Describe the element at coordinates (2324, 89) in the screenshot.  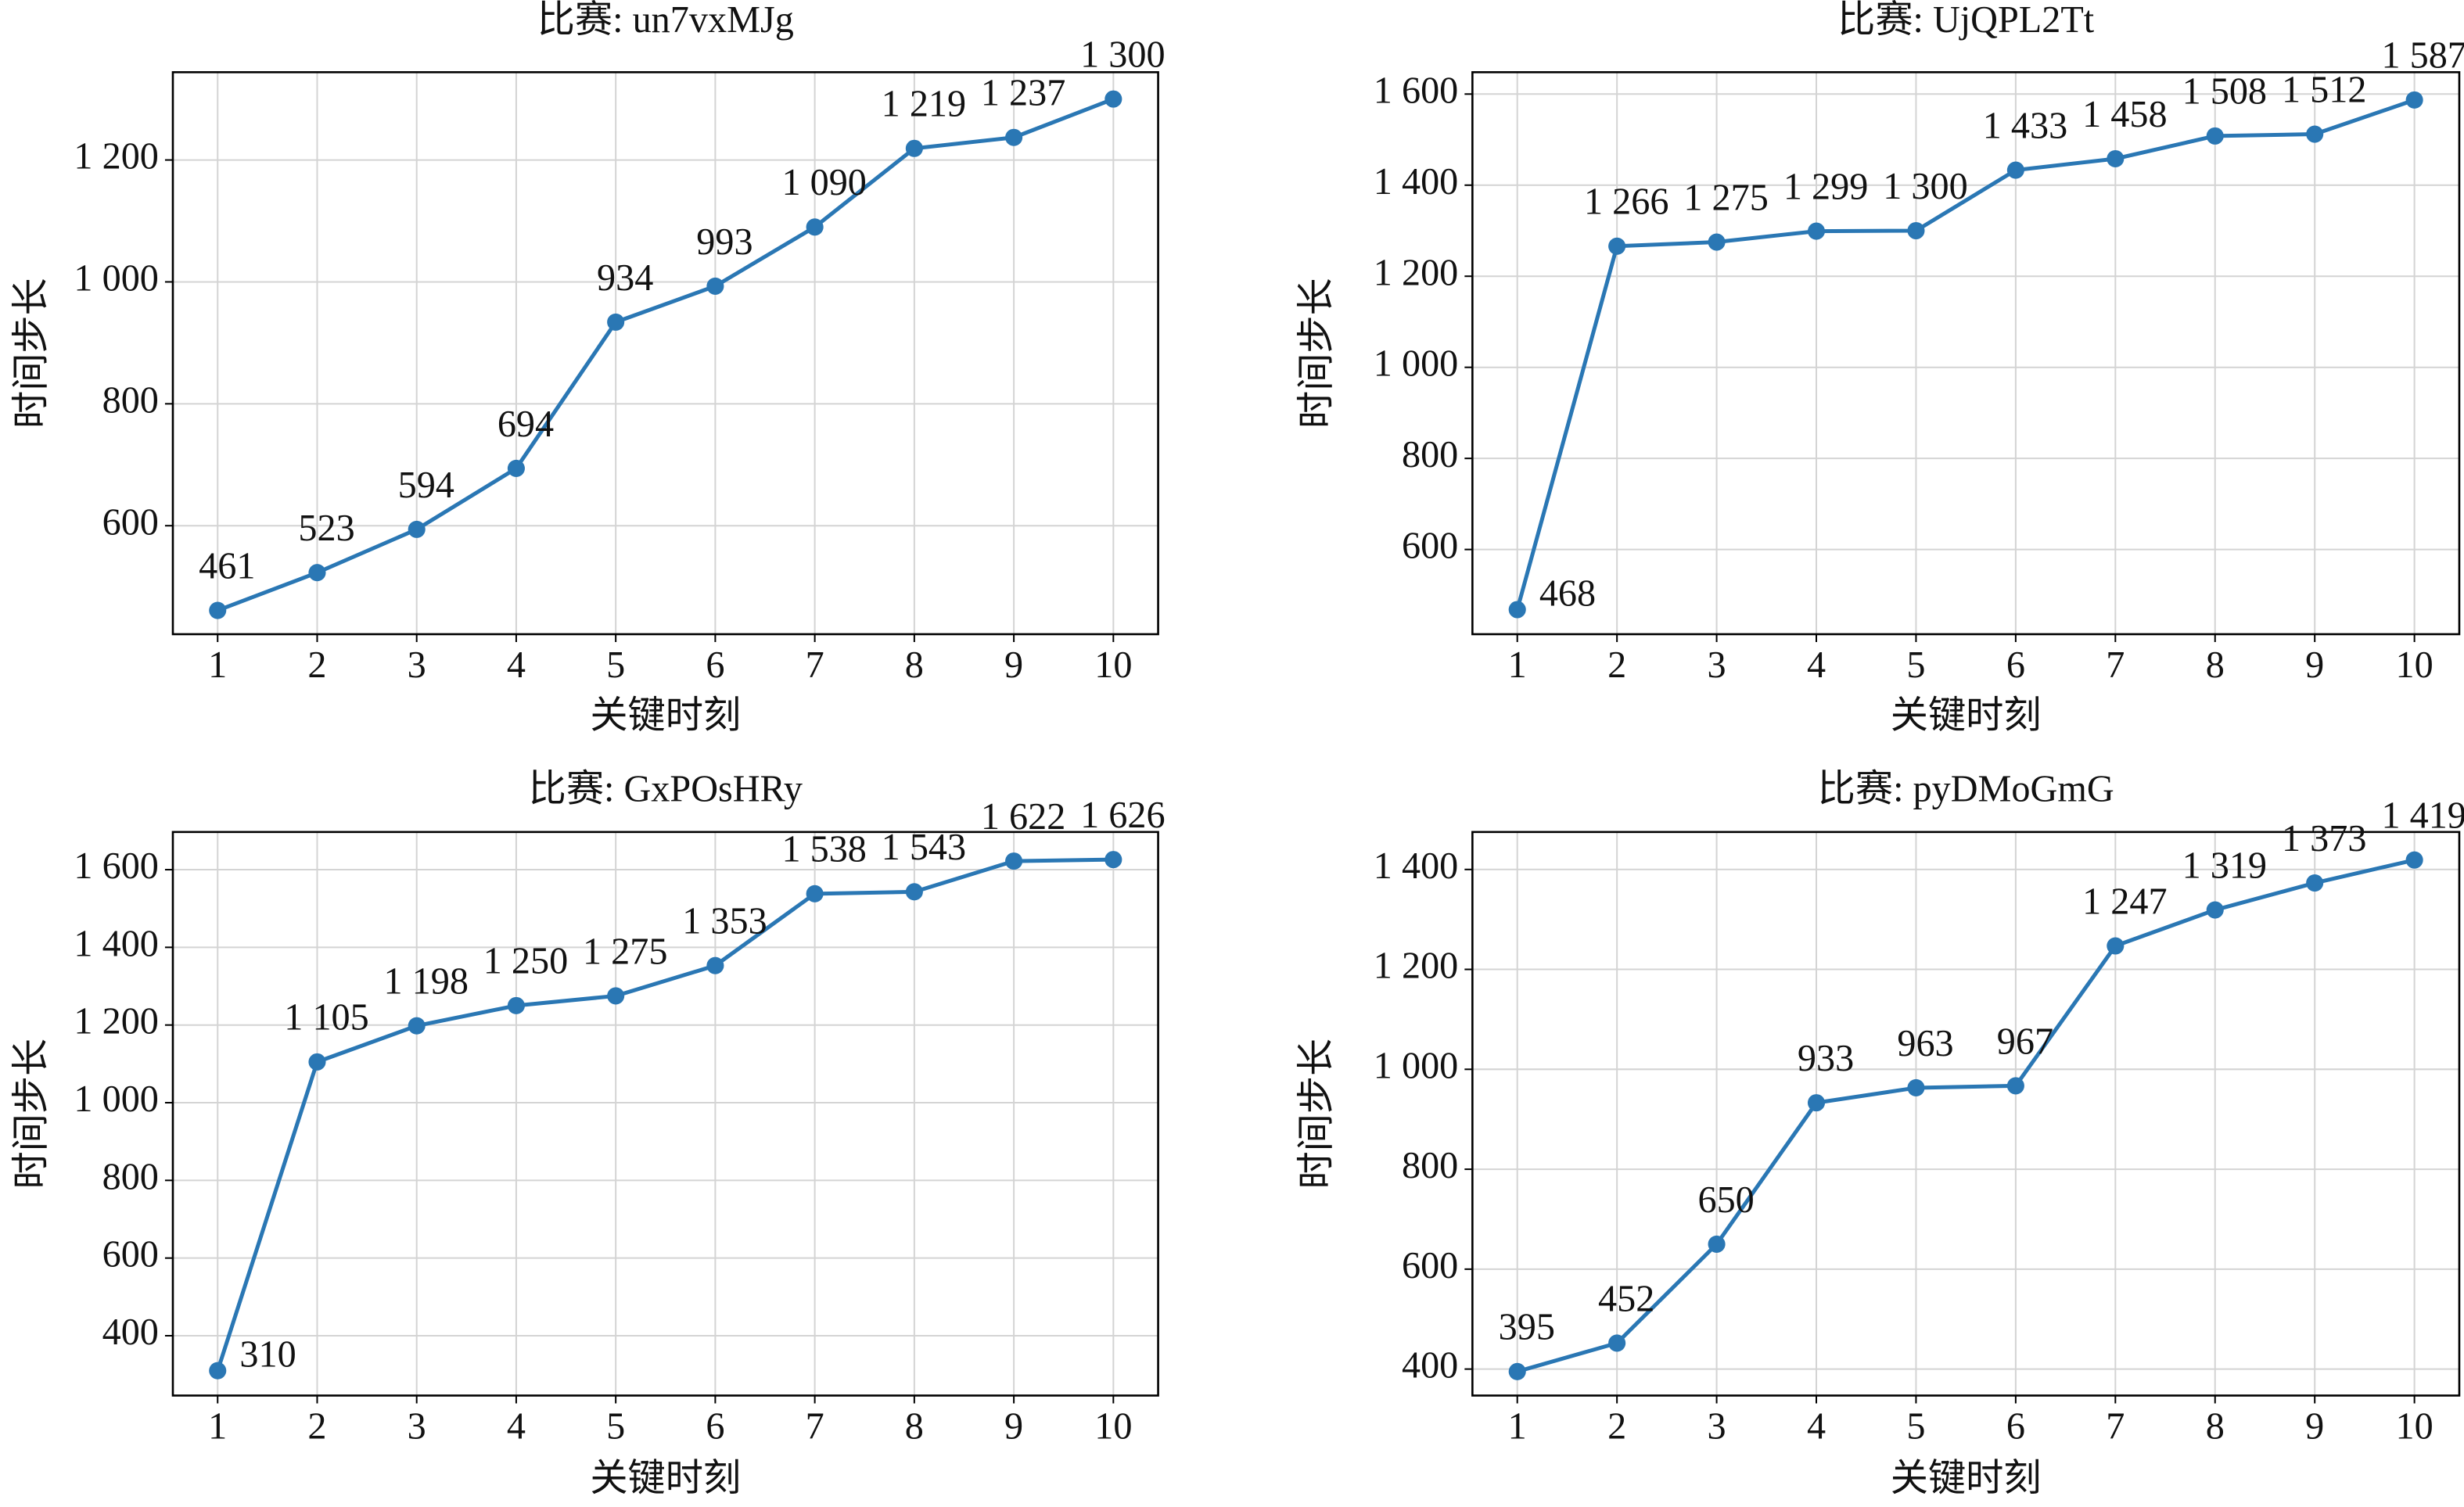
I see `data-label: 1 512` at that location.